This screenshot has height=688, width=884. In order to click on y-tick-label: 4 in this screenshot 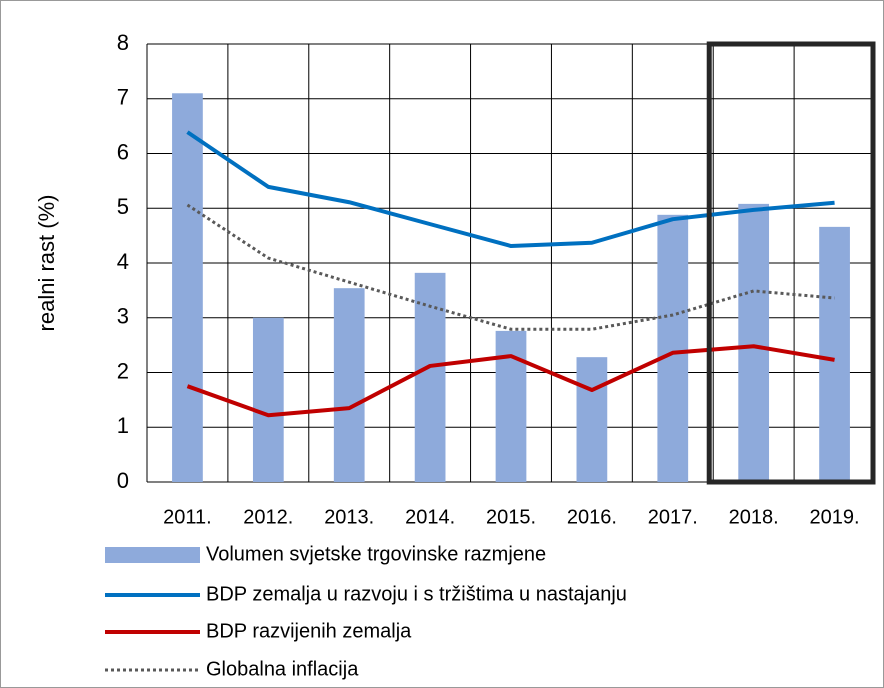, I will do `click(123, 261)`.